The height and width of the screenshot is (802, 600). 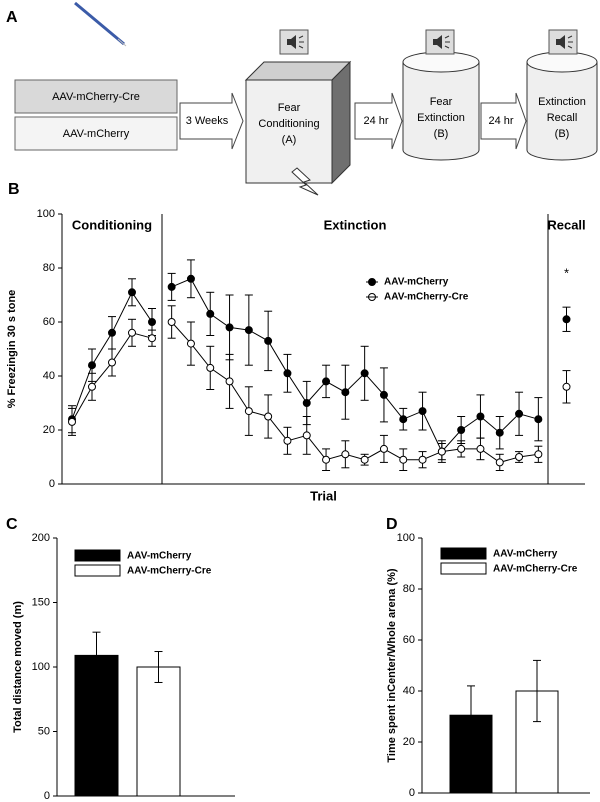 I want to click on stage-label: (A), so click(x=289, y=140).